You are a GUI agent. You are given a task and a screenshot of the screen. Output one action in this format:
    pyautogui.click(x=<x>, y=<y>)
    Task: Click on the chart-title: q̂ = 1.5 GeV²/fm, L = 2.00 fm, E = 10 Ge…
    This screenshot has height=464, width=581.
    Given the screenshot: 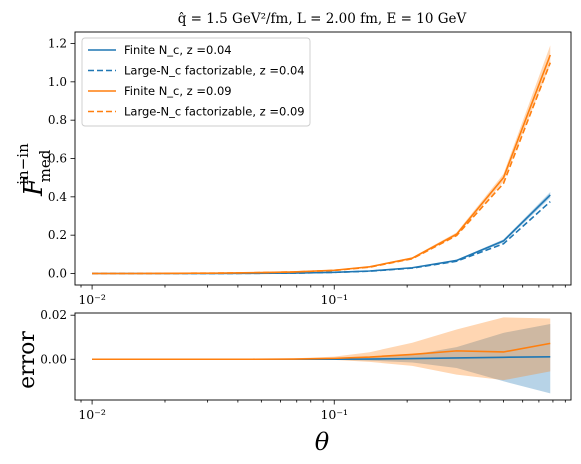 What is the action you would take?
    pyautogui.click(x=322, y=19)
    